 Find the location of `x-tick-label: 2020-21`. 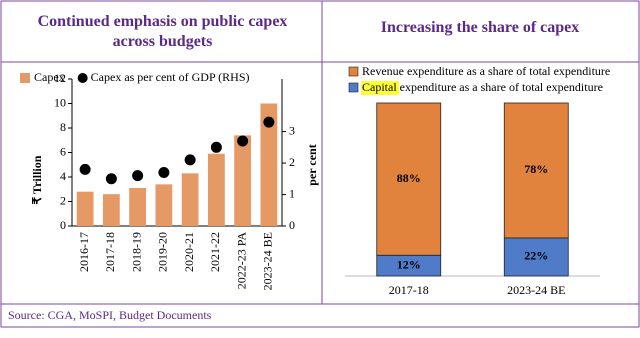

x-tick-label: 2020-21 is located at coordinates (189, 252).